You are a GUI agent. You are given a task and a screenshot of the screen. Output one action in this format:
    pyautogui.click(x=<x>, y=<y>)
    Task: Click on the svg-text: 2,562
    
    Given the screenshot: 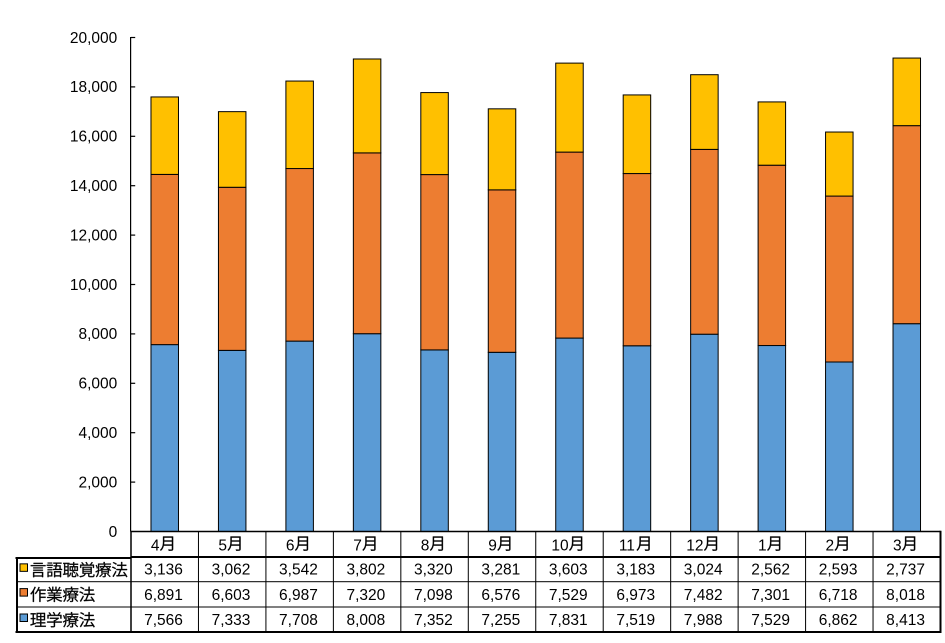 What is the action you would take?
    pyautogui.click(x=770, y=569)
    